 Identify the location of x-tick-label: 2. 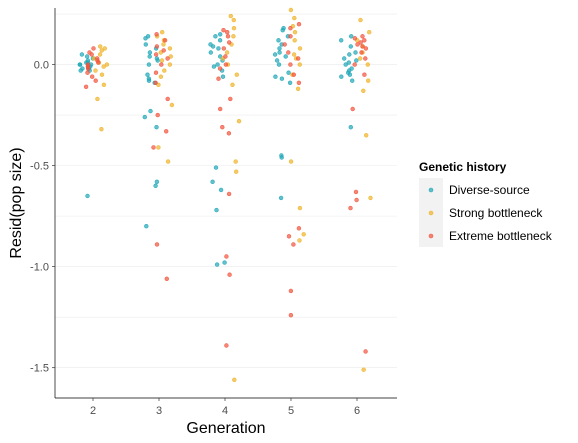
(93, 411).